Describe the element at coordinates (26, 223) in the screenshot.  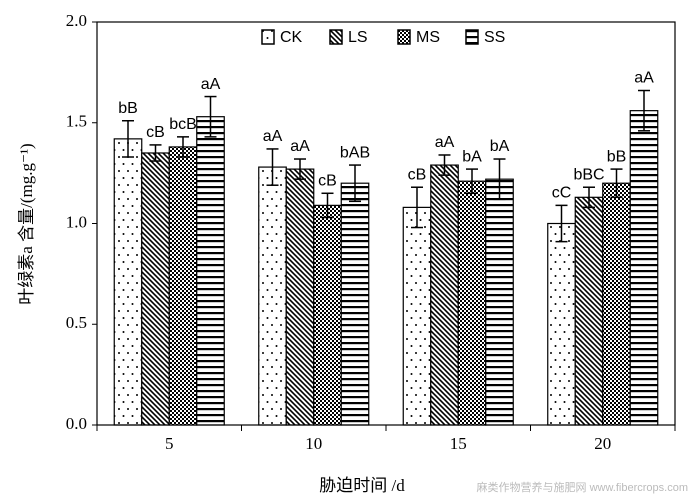
I see `y-axis-title: 叶绿素a 含量/(mg.g⁻¹)` at that location.